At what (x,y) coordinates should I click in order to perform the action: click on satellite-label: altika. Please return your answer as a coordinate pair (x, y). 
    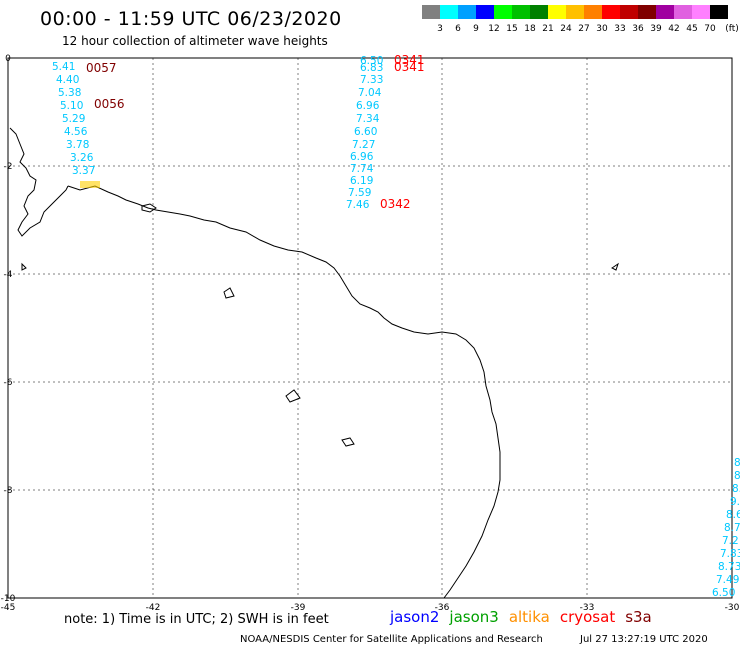
    Looking at the image, I should click on (529, 617).